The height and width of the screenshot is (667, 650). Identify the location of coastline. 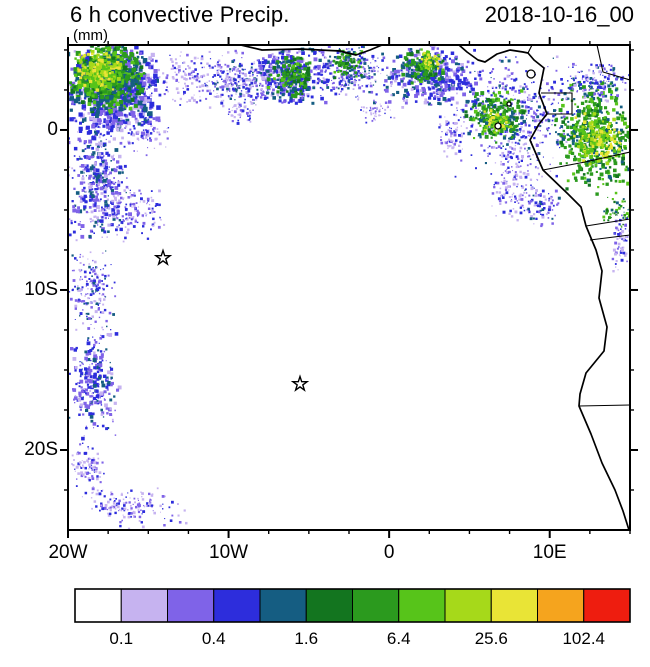
(311, 50).